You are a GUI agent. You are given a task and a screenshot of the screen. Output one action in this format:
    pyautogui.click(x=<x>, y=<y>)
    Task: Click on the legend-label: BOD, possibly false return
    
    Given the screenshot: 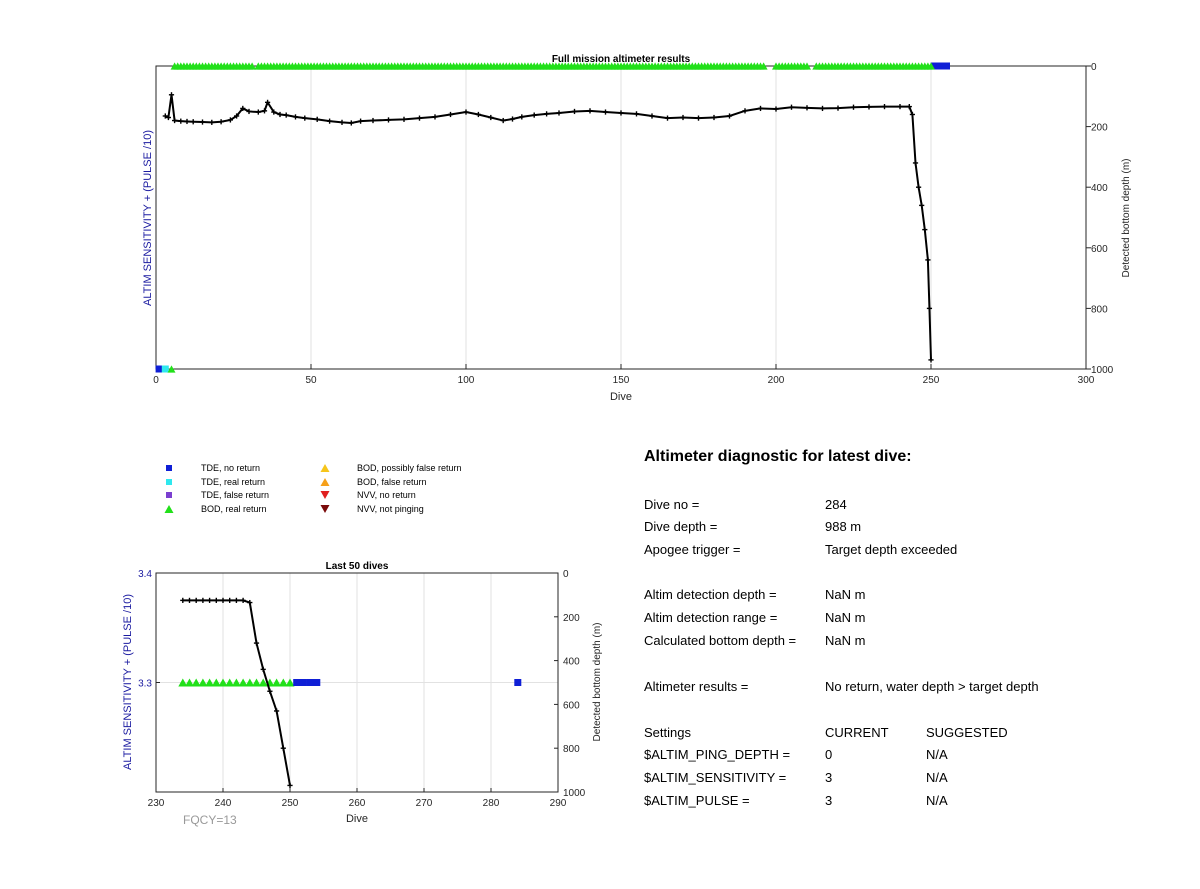 What is the action you would take?
    pyautogui.click(x=409, y=468)
    